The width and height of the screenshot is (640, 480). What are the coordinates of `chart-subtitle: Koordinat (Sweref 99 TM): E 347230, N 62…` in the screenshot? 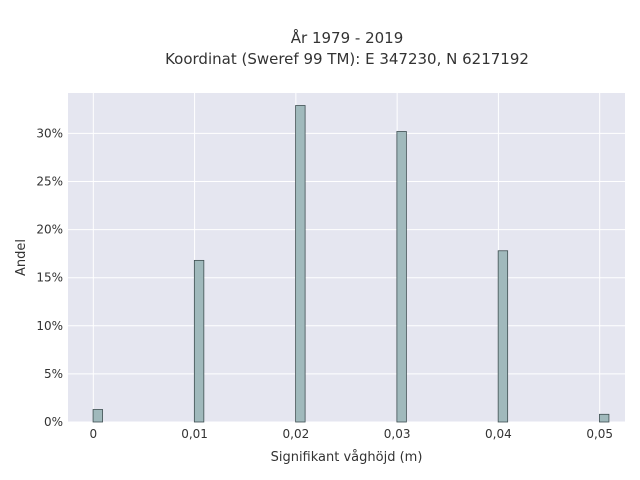 It's located at (347, 59).